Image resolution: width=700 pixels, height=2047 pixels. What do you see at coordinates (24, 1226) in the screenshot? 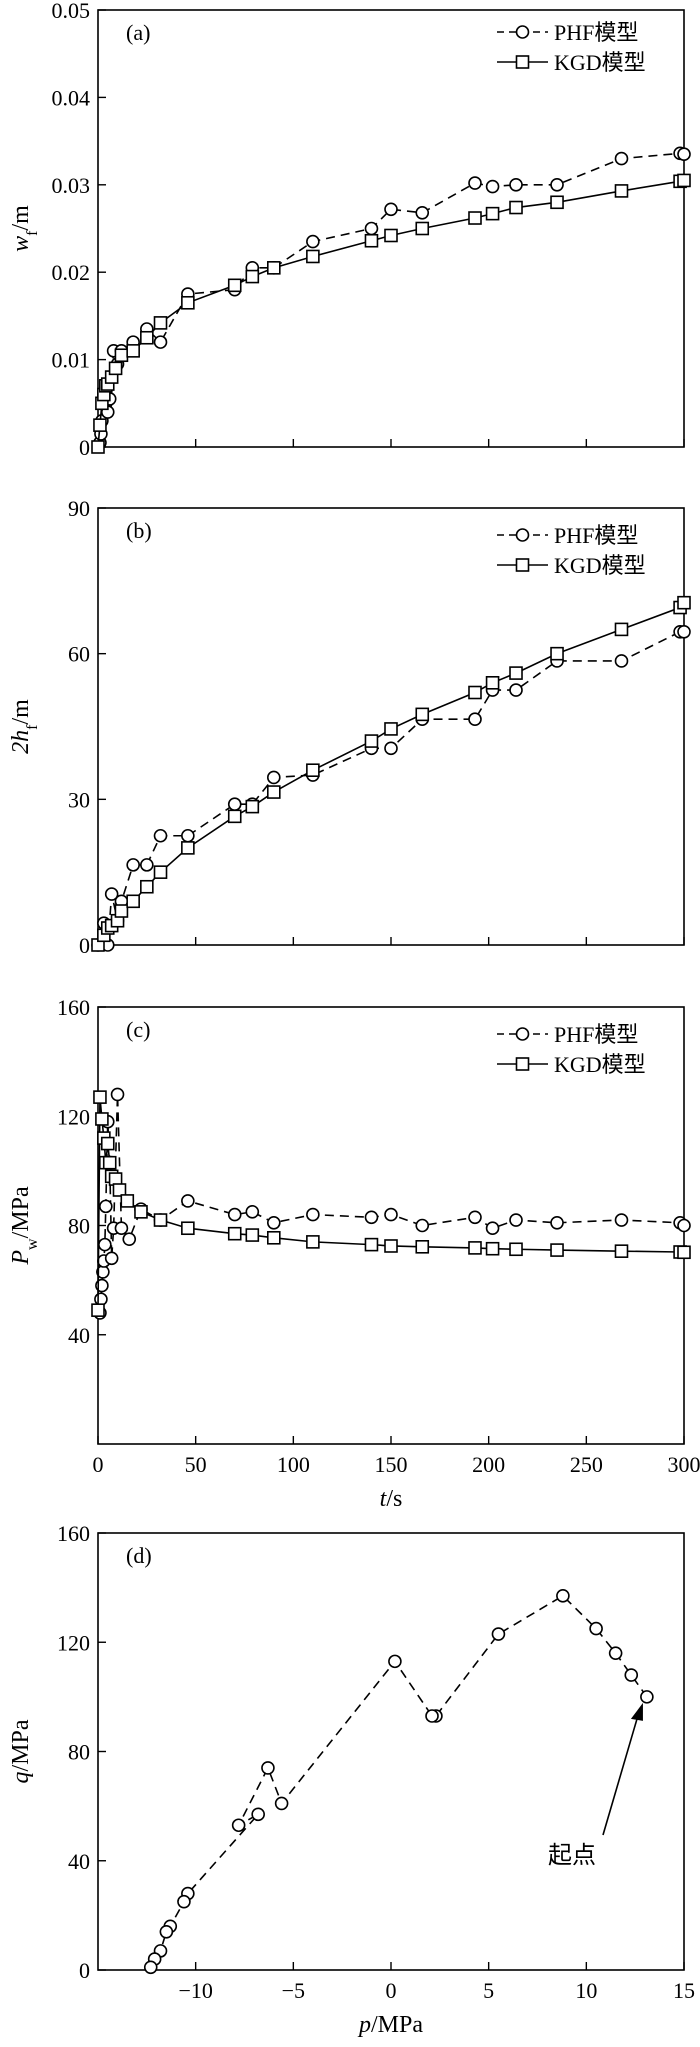
I see `y-axis-label: Pw/MPa` at bounding box center [24, 1226].